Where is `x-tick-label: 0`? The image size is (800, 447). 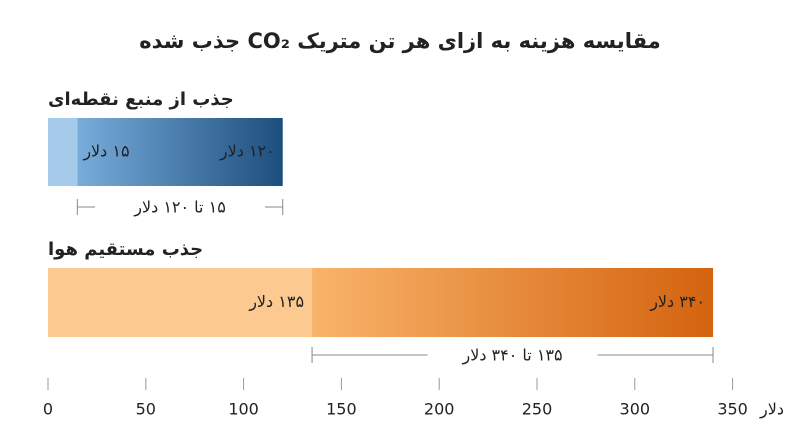 x-tick-label: 0 is located at coordinates (48, 409).